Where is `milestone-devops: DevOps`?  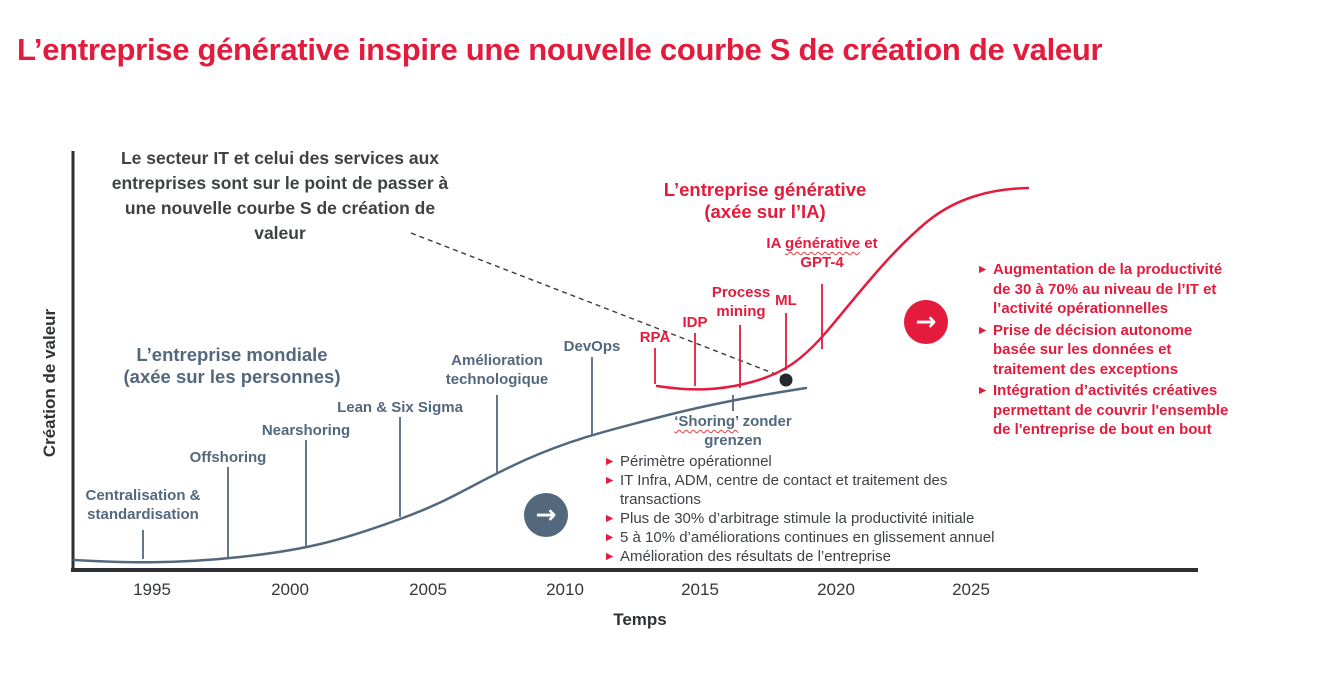
milestone-devops: DevOps is located at coordinates (592, 346).